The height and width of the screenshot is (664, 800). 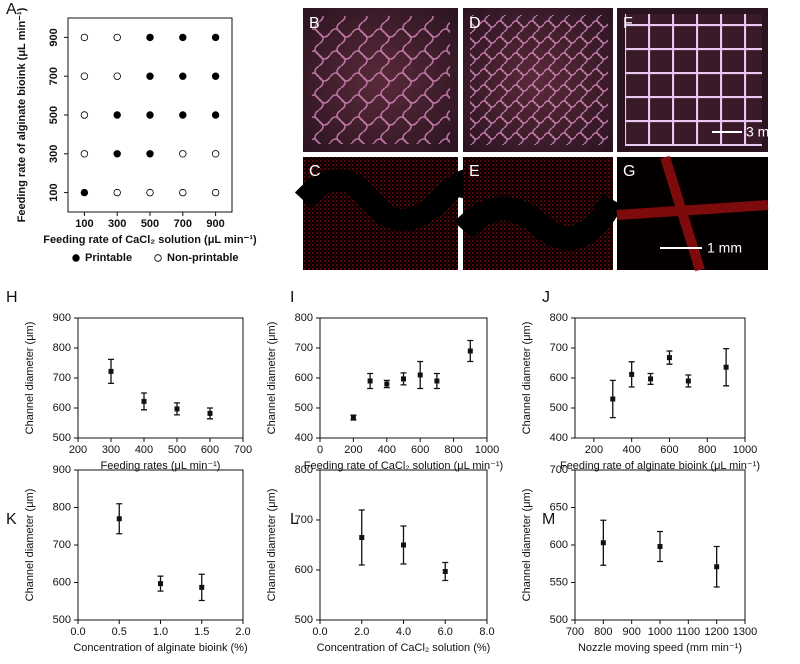 What do you see at coordinates (320, 450) in the screenshot?
I see `x-tick-label: 0` at bounding box center [320, 450].